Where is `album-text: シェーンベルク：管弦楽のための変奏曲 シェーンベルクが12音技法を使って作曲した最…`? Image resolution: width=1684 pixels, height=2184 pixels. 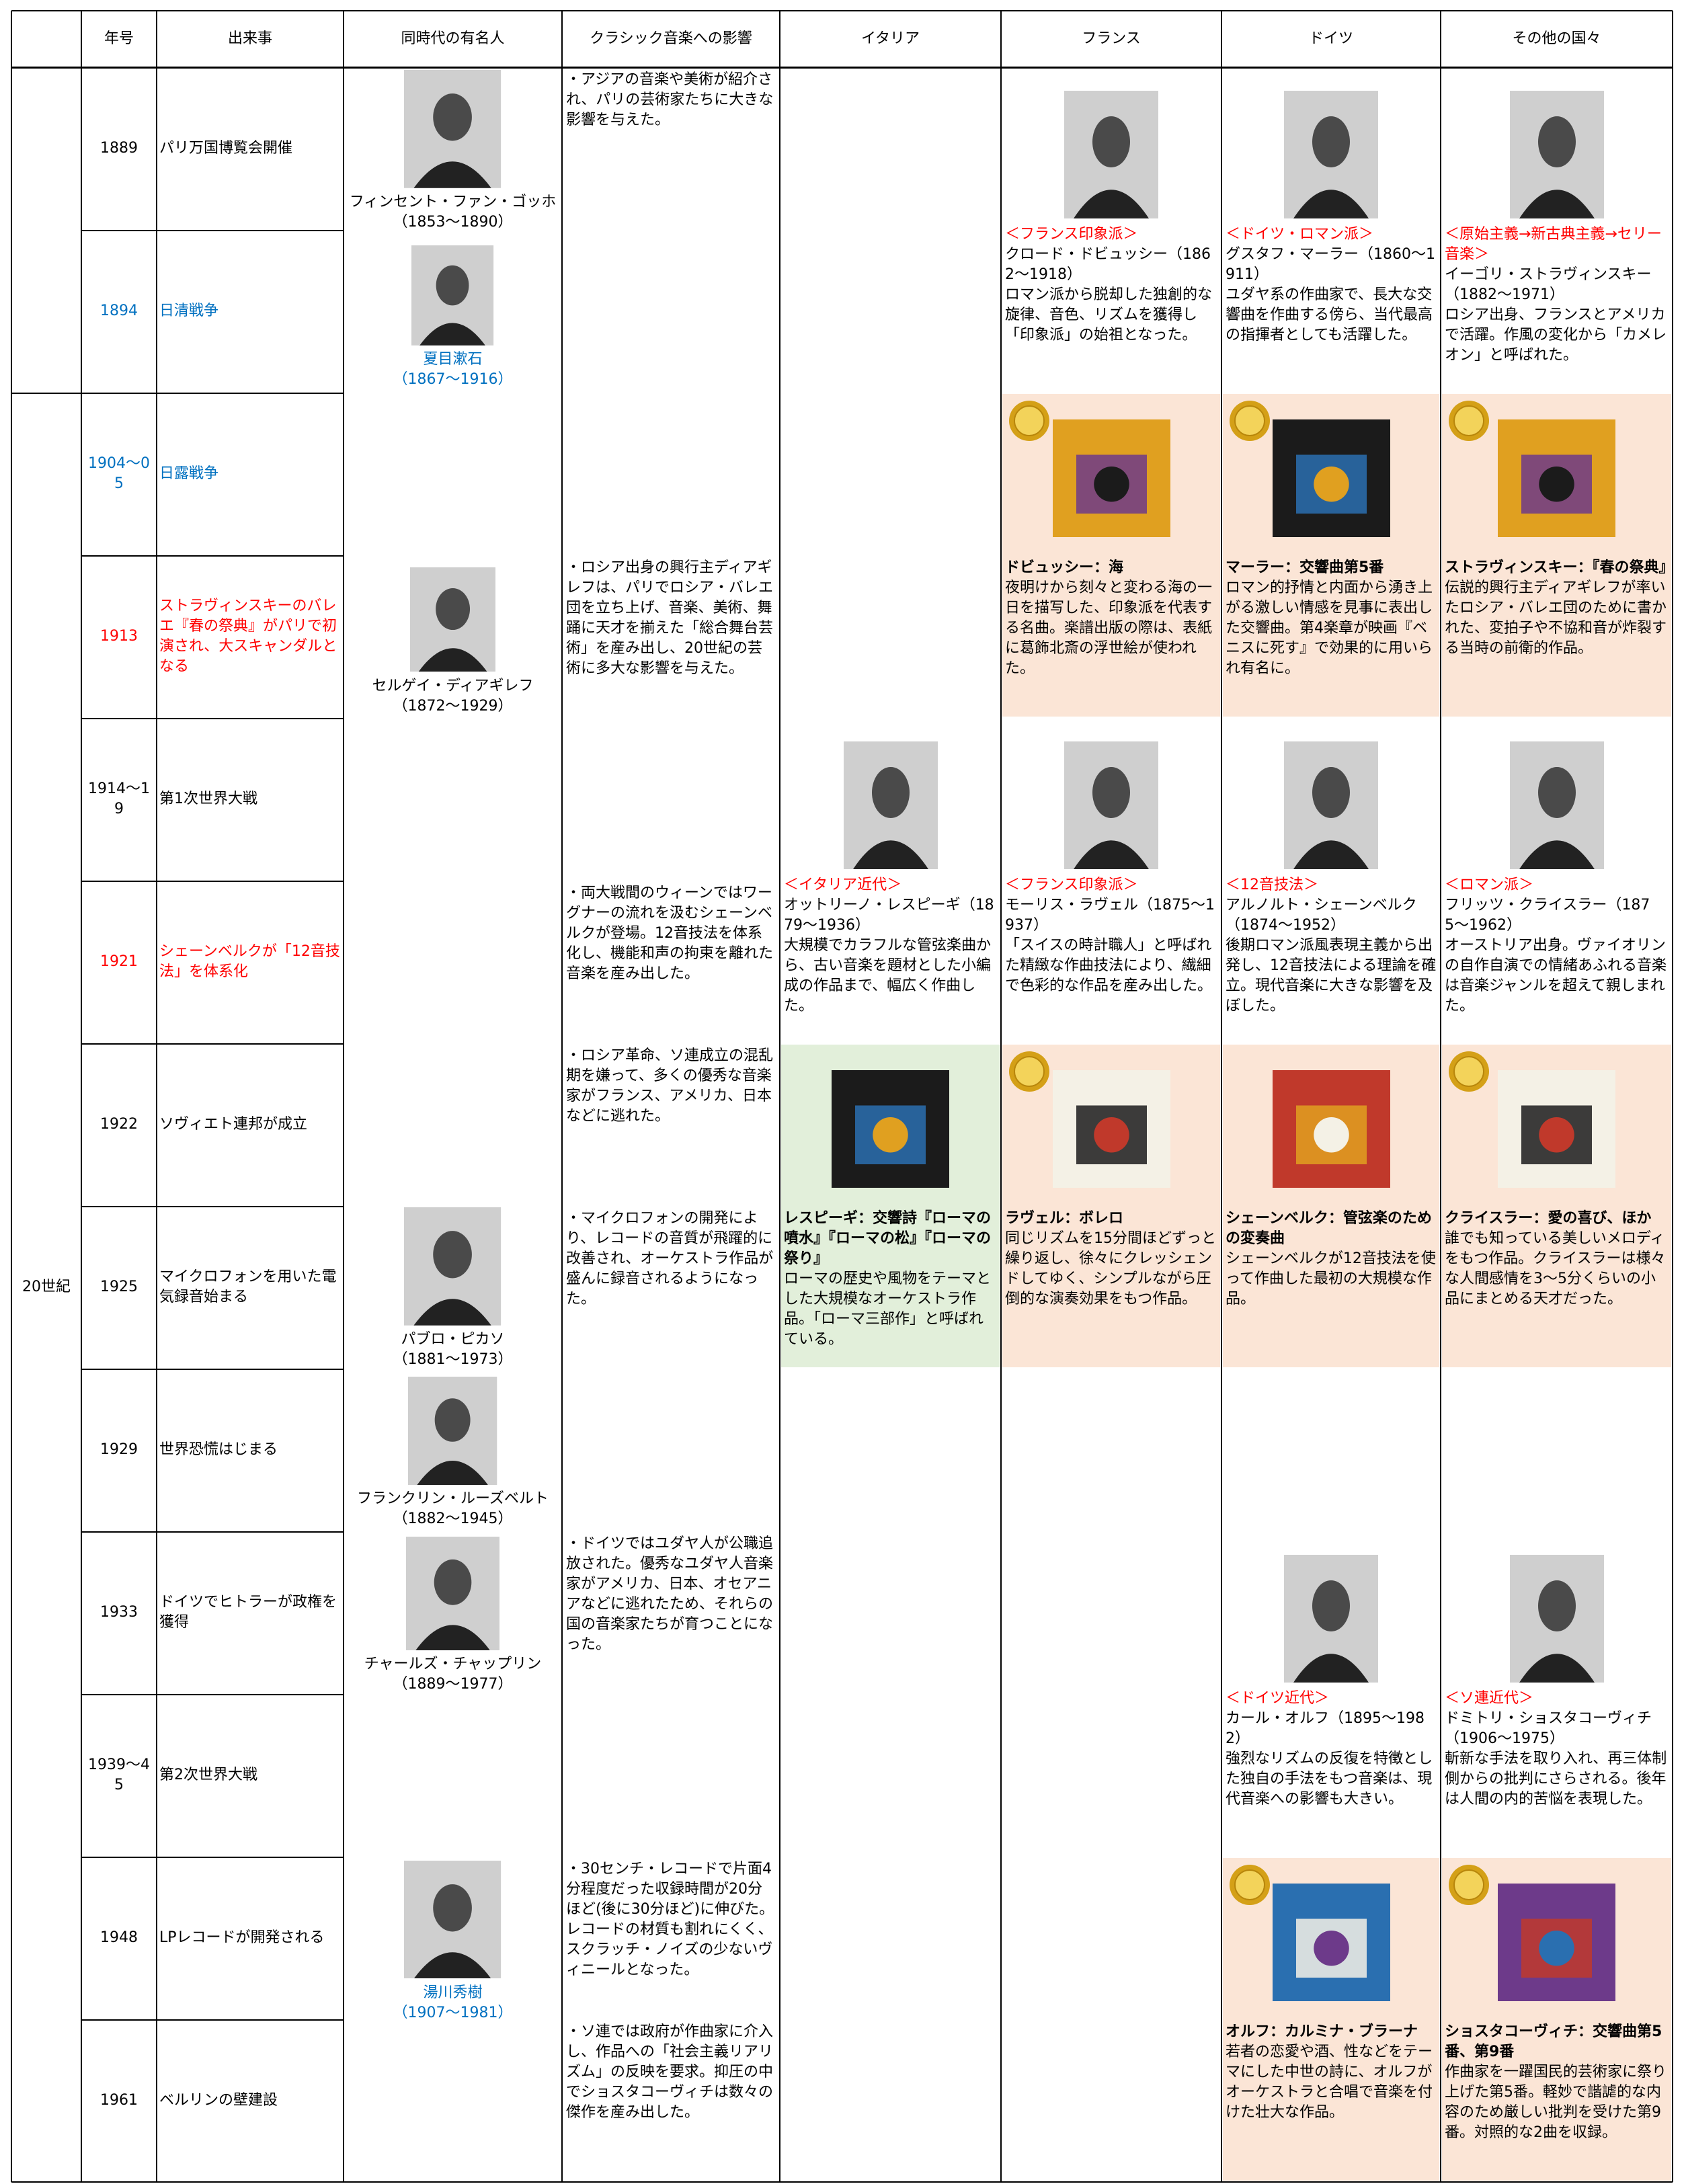
album-text: シェーンベルク：管弦楽のための変奏曲 シェーンベルクが12音技法を使って作曲した最… is located at coordinates (1331, 1259).